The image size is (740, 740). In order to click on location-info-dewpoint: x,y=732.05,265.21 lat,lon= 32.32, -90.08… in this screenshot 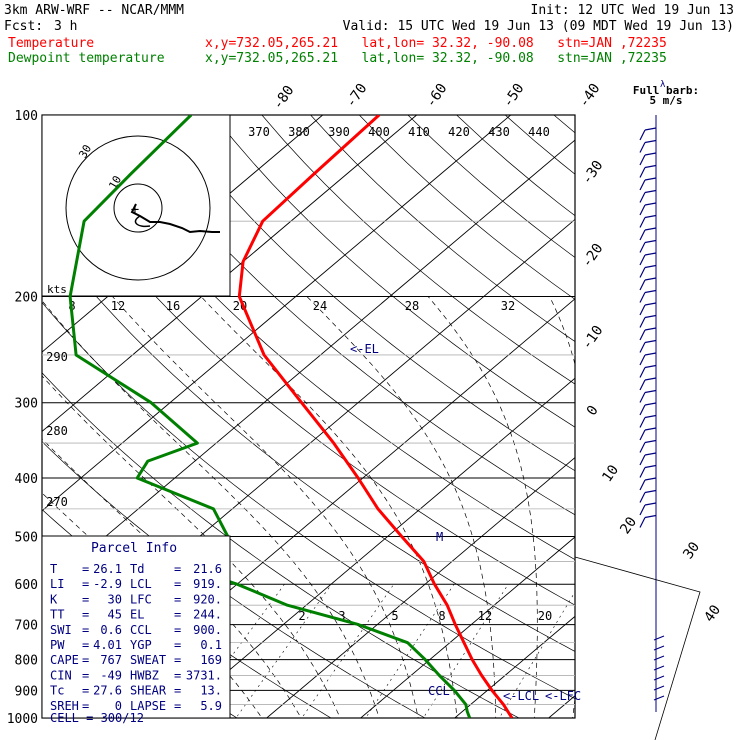, I will do `click(436, 58)`.